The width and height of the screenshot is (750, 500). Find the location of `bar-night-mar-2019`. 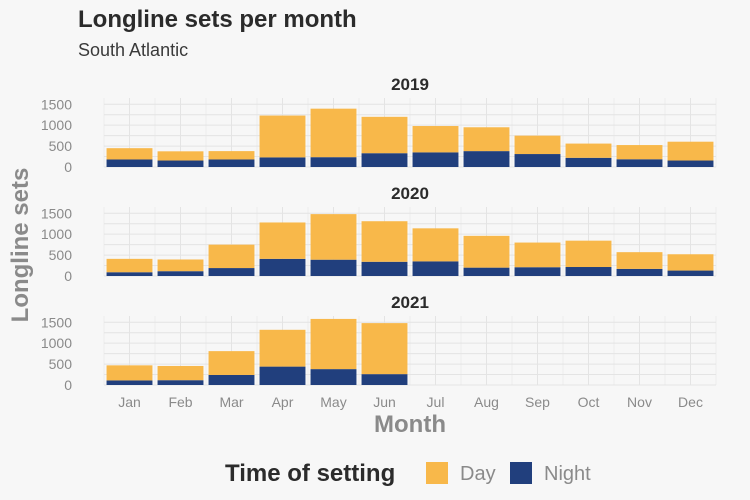

bar-night-mar-2019 is located at coordinates (231, 163).